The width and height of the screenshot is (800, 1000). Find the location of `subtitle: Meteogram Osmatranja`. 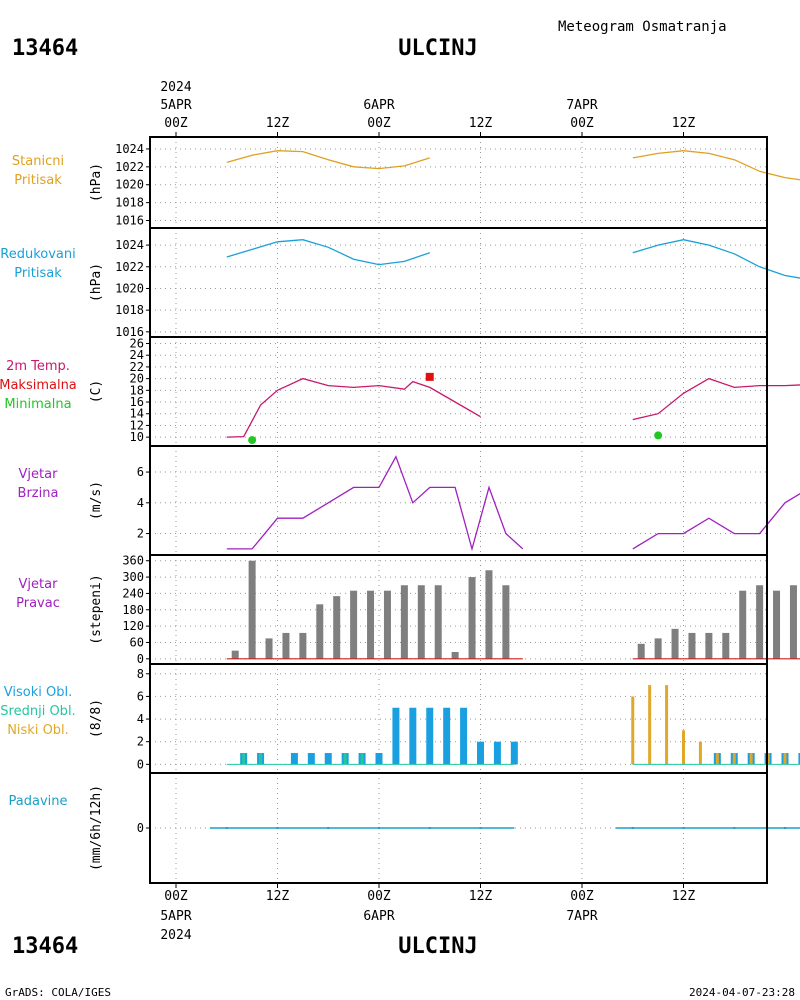

subtitle: Meteogram Osmatranja is located at coordinates (642, 27).